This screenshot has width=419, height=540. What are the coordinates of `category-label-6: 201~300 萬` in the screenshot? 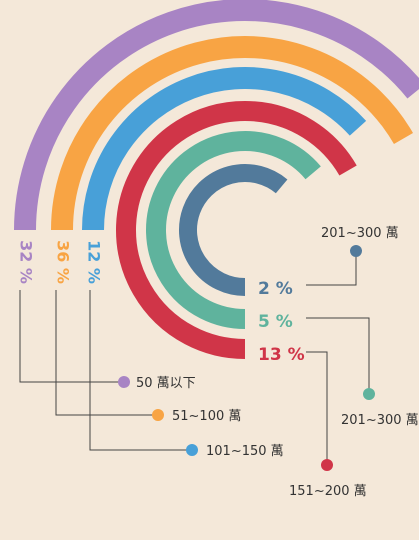 It's located at (360, 233).